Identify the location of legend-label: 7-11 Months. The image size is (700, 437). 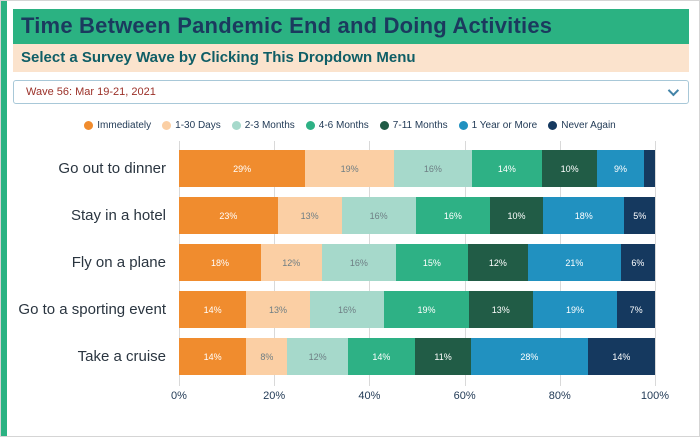
(420, 125).